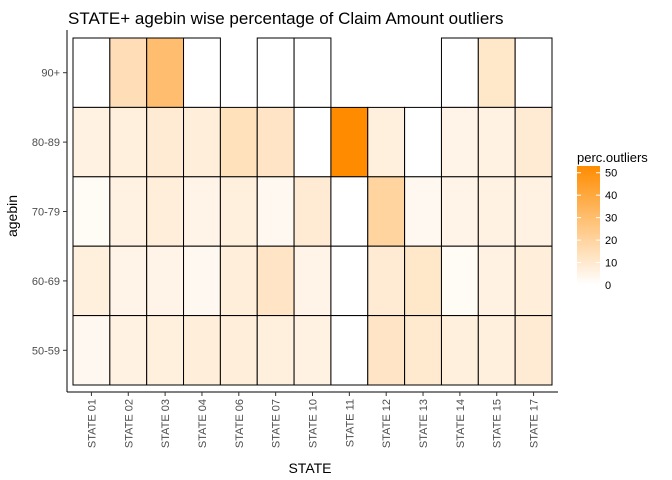 The image size is (672, 480). What do you see at coordinates (50, 74) in the screenshot?
I see `y-tick-label: 90+` at bounding box center [50, 74].